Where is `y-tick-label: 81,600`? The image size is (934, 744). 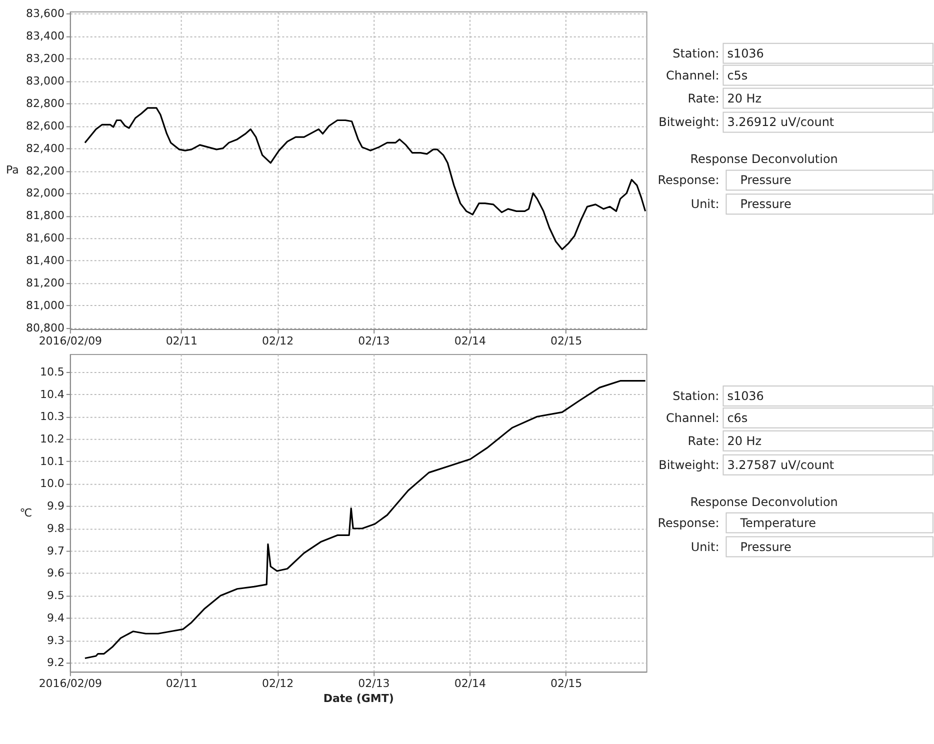 y-tick-label: 81,600 is located at coordinates (45, 238).